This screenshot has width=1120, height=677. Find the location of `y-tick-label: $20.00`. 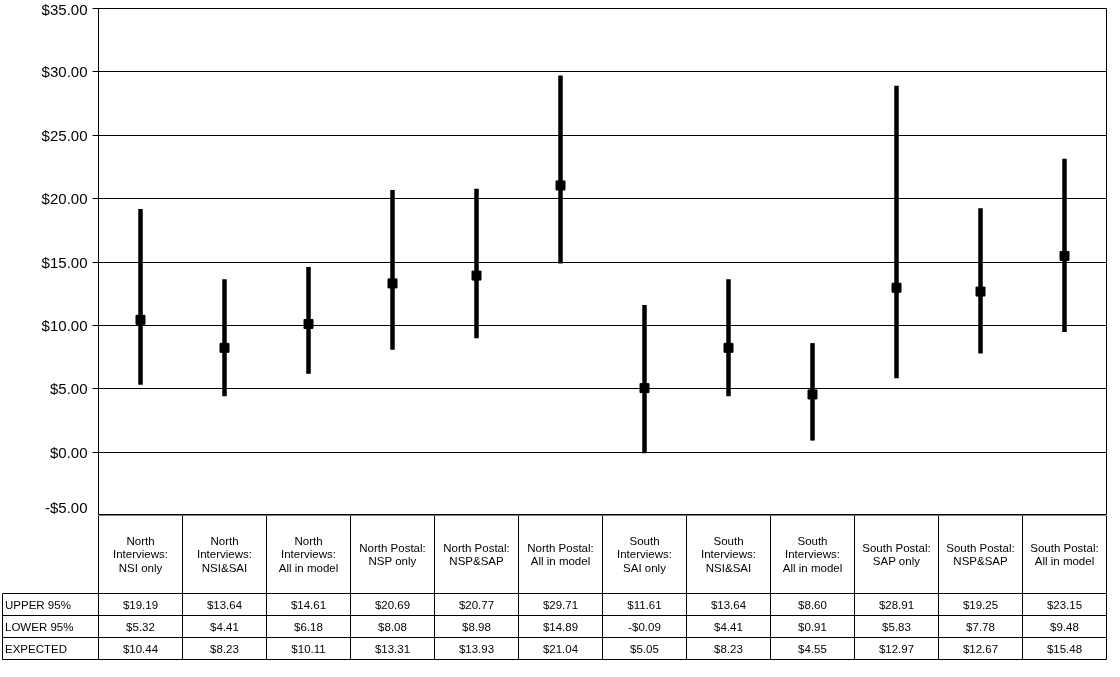

y-tick-label: $20.00 is located at coordinates (64, 199).